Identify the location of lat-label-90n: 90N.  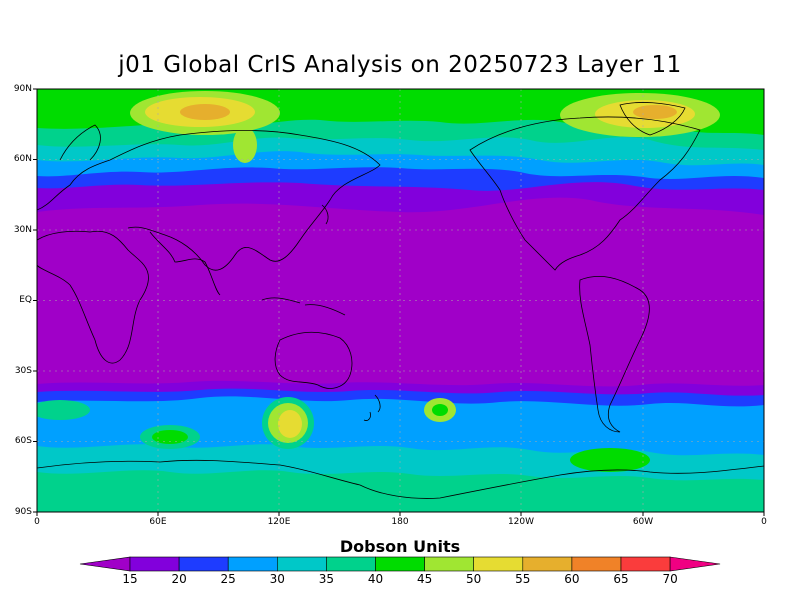
(22, 89).